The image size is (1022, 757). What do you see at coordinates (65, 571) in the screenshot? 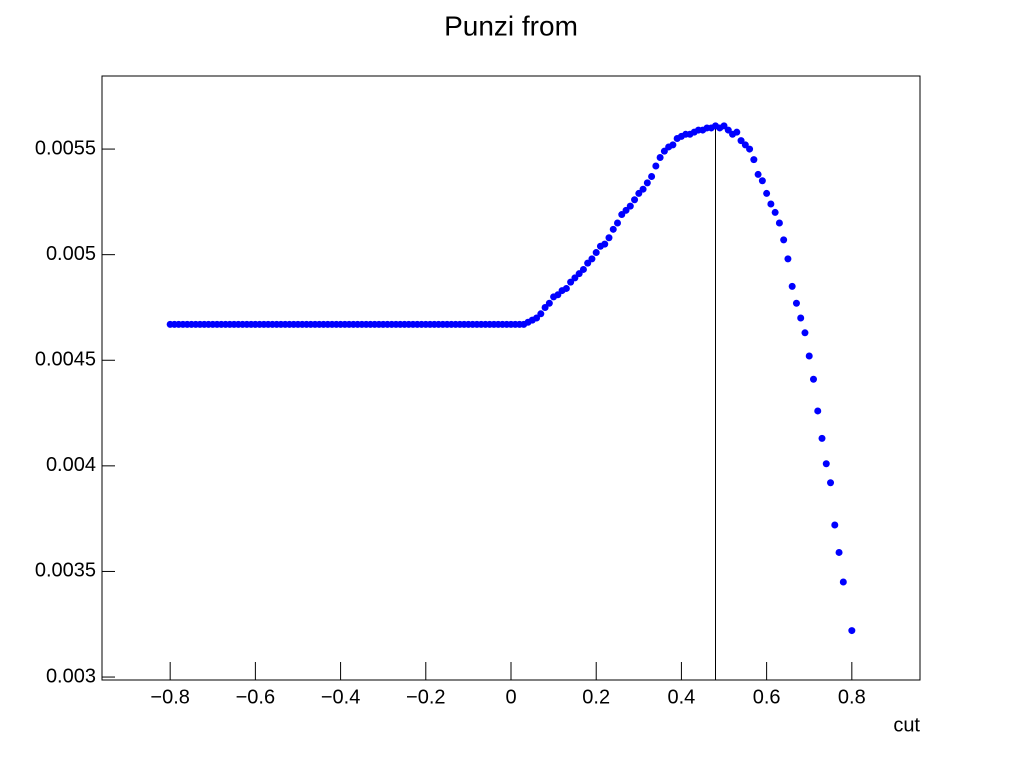
I see `y-tick-label: 0.0035` at bounding box center [65, 571].